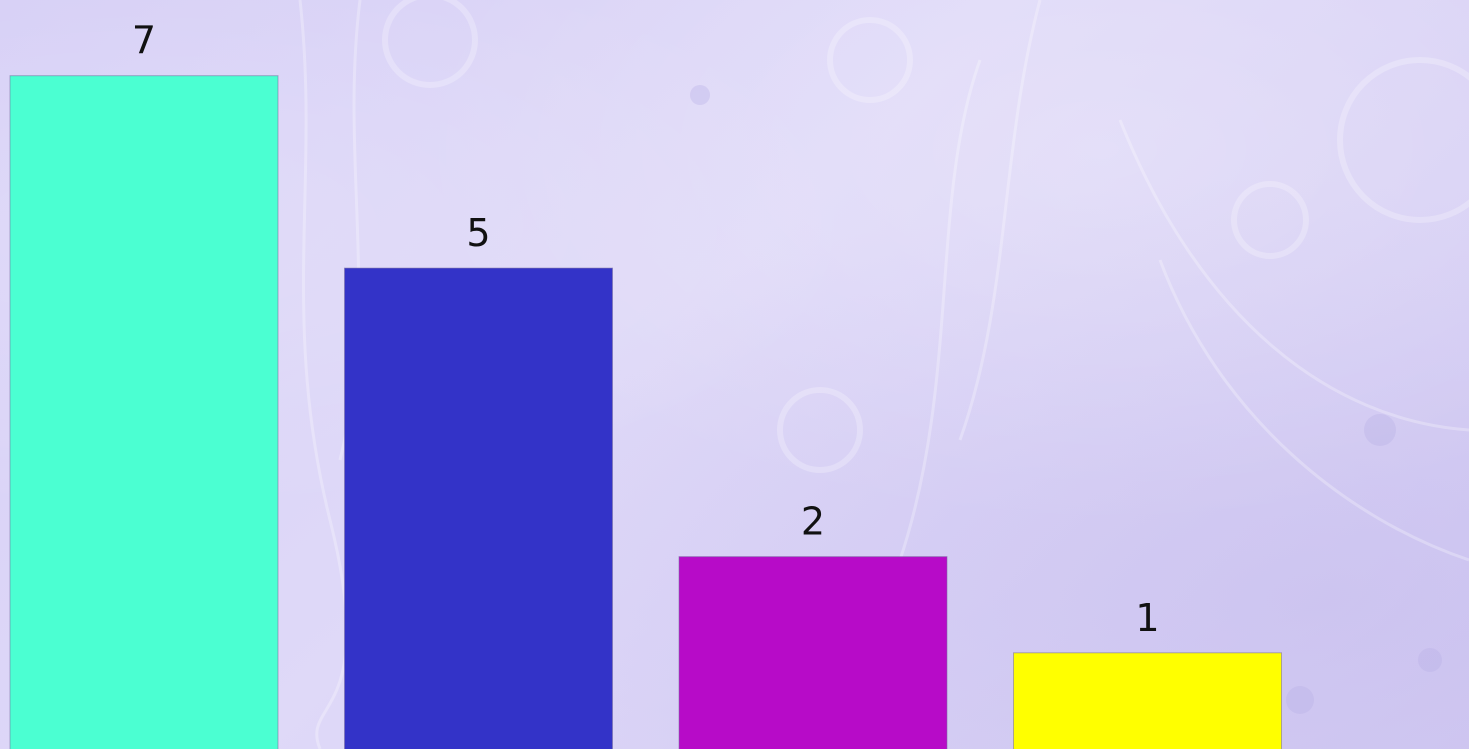 Image resolution: width=1469 pixels, height=749 pixels. Describe the element at coordinates (813, 522) in the screenshot. I see `bar-value-label-3: 2` at that location.